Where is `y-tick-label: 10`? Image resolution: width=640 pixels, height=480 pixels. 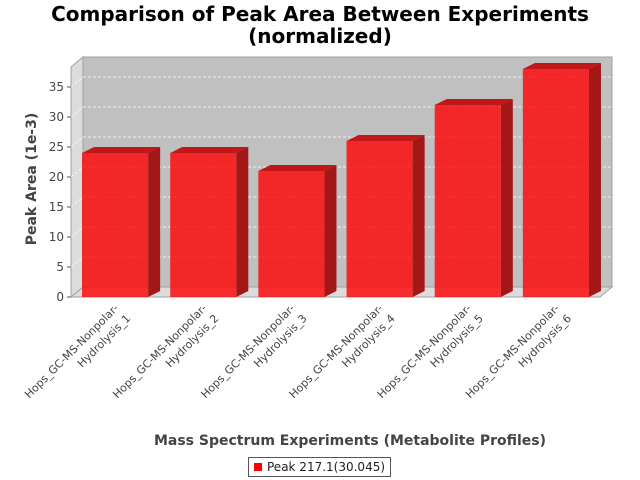
y-tick-label: 10 is located at coordinates (56, 237).